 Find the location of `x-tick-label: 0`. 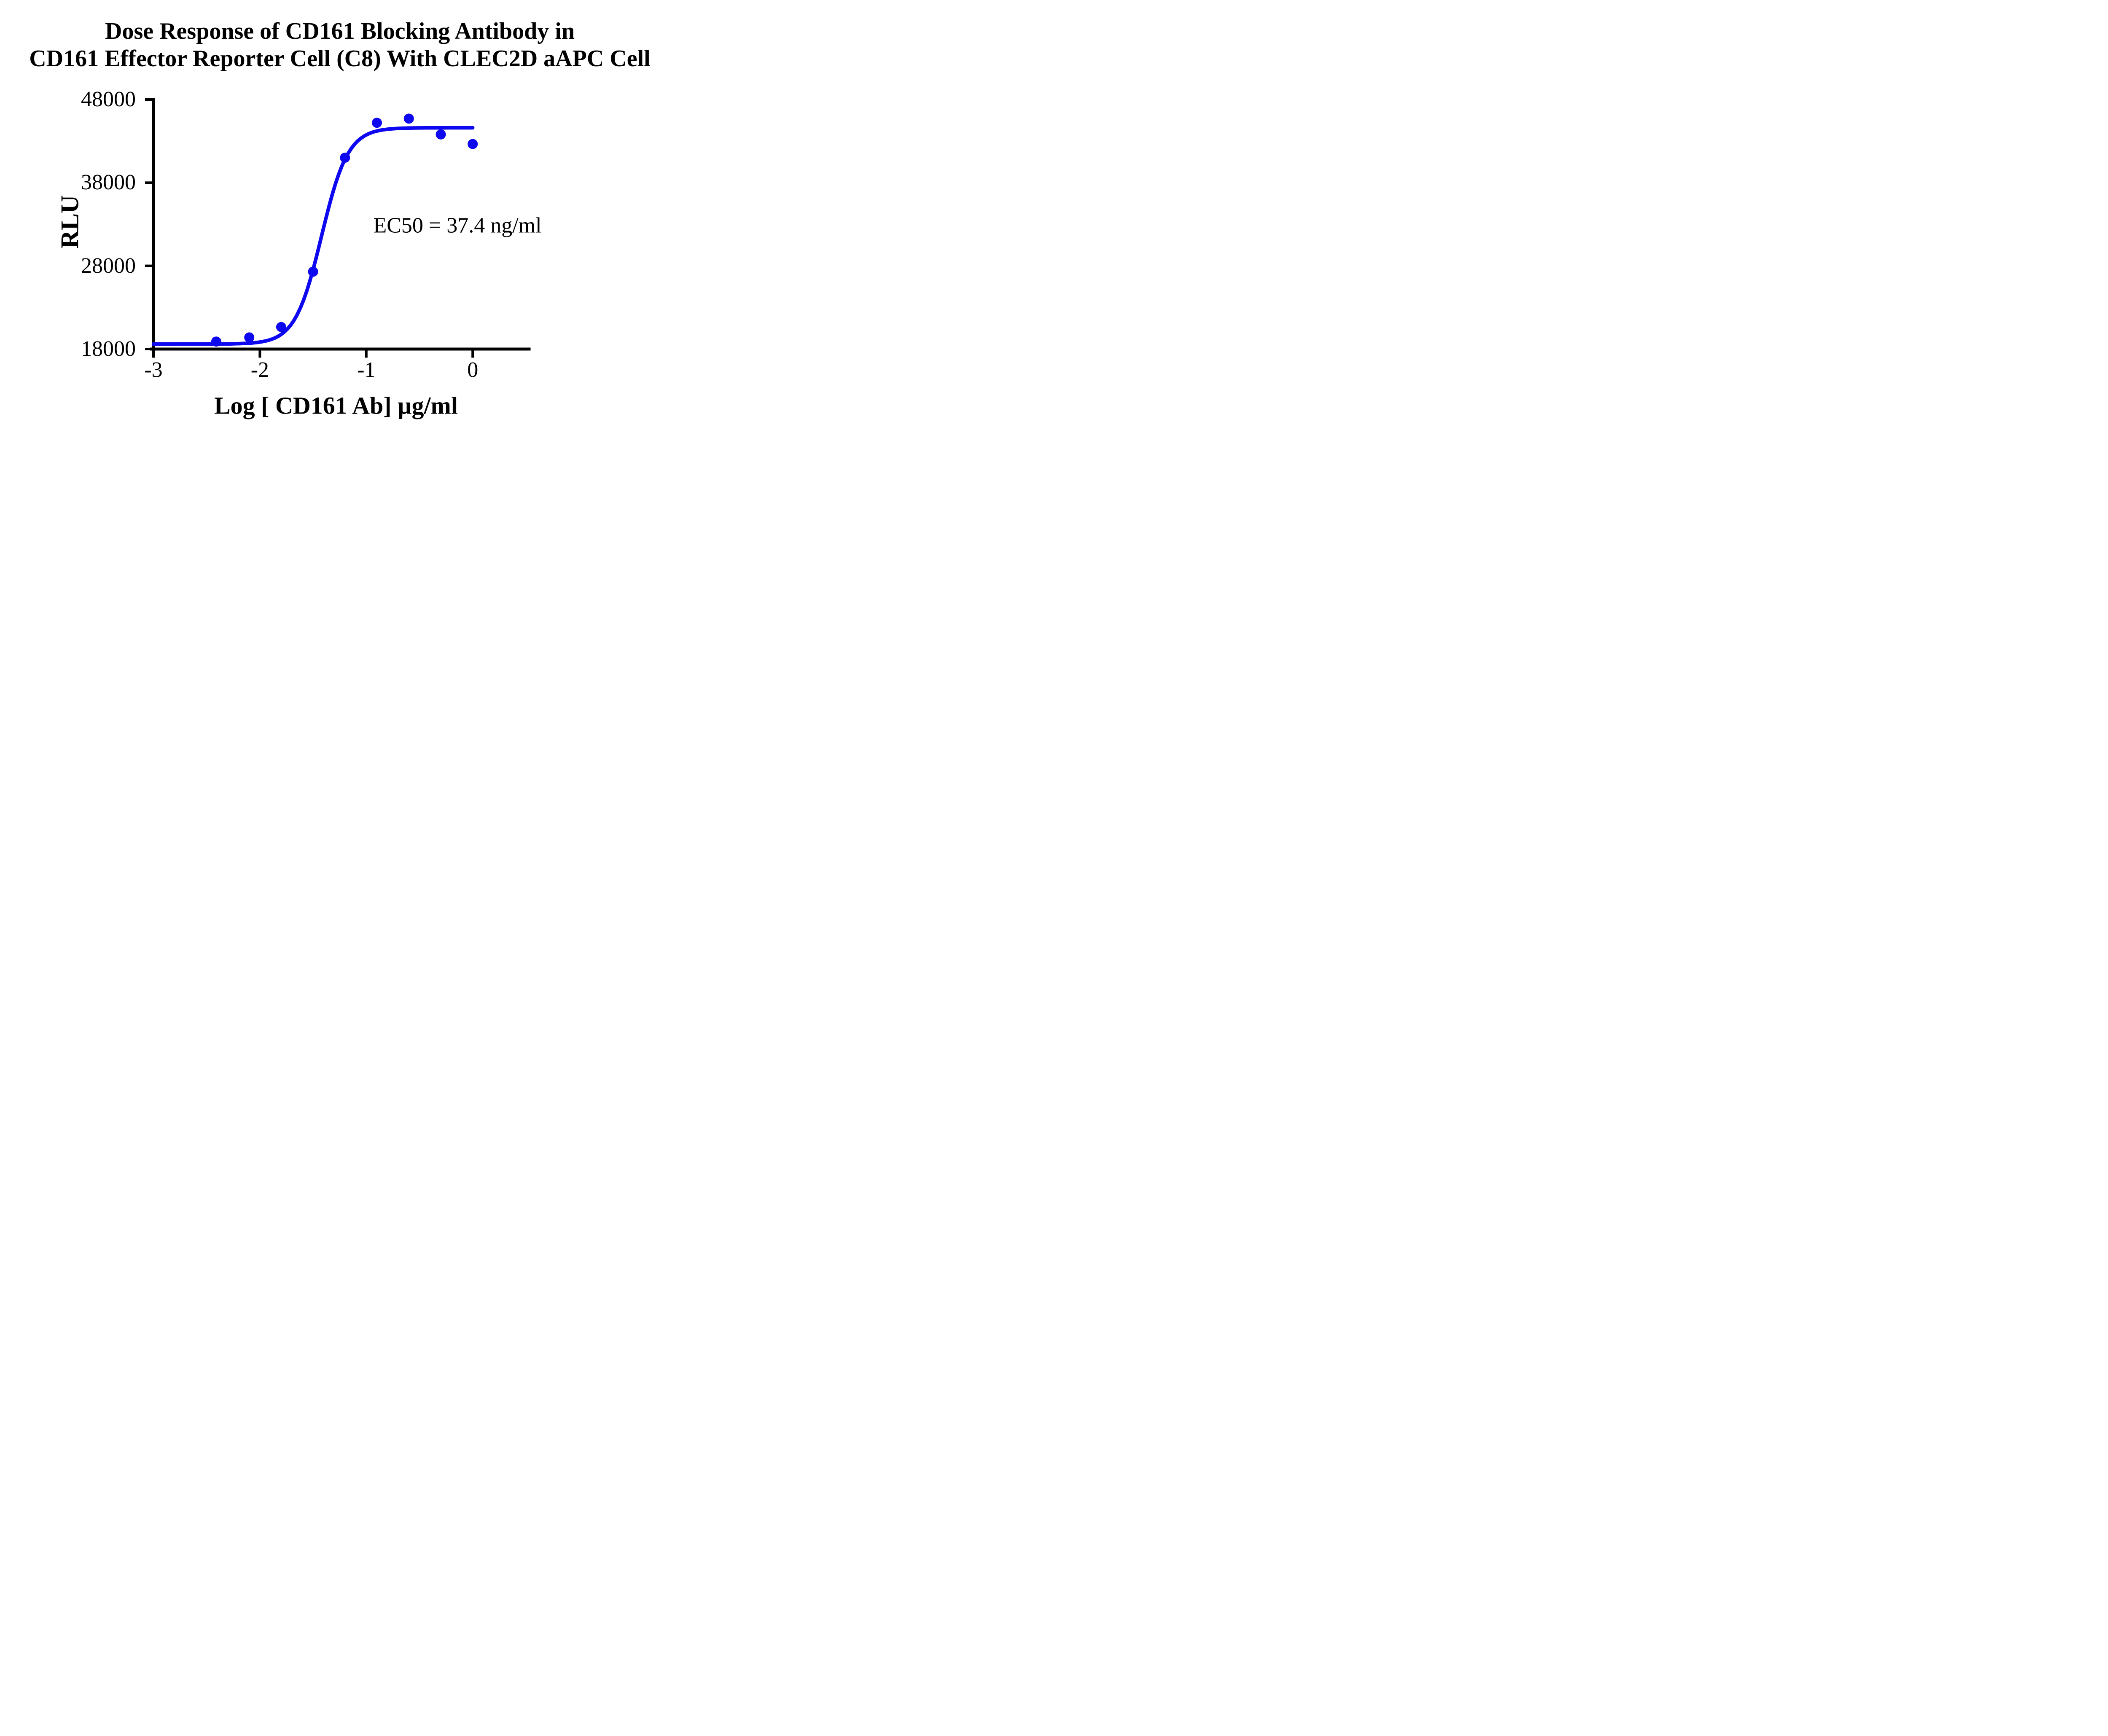

x-tick-label: 0 is located at coordinates (473, 370).